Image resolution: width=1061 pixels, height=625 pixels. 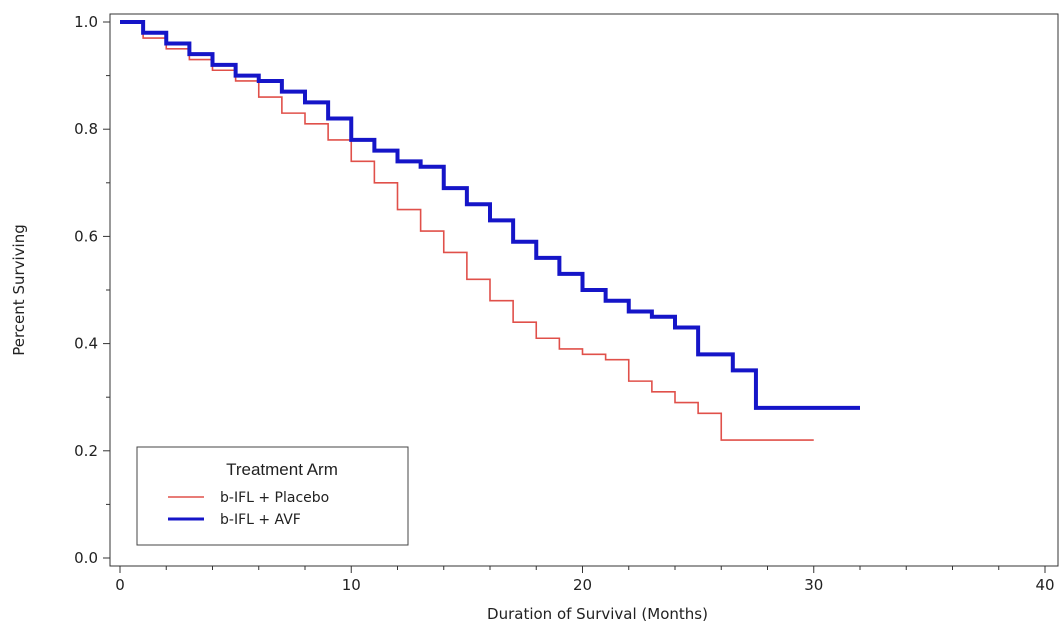 What do you see at coordinates (120, 585) in the screenshot?
I see `x-tick-label: 0` at bounding box center [120, 585].